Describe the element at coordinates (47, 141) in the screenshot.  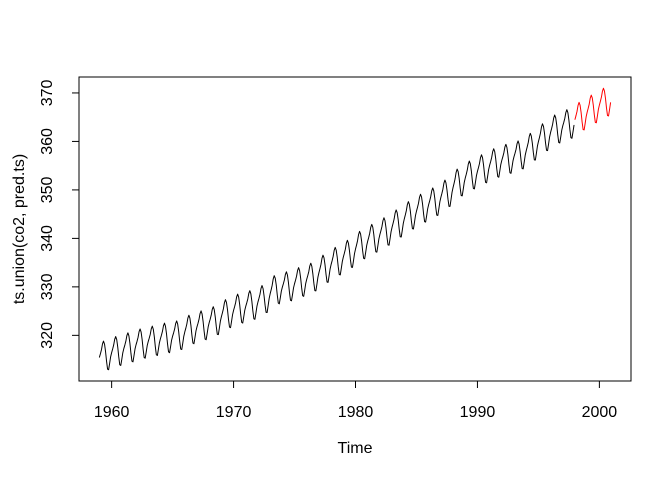
I see `y-tick-label: 360` at that location.